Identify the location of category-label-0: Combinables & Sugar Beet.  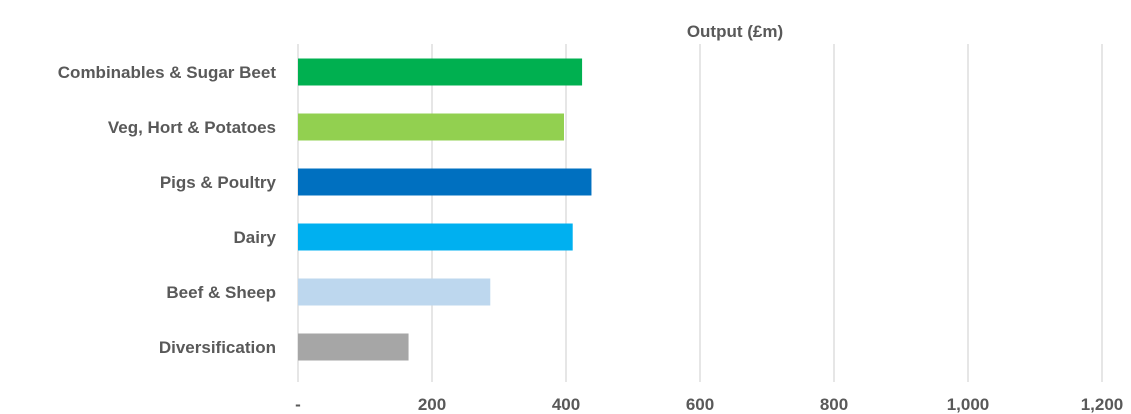
(167, 72).